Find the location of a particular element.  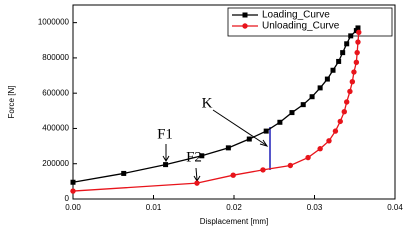

legend-label: Loading_Curve is located at coordinates (296, 15).